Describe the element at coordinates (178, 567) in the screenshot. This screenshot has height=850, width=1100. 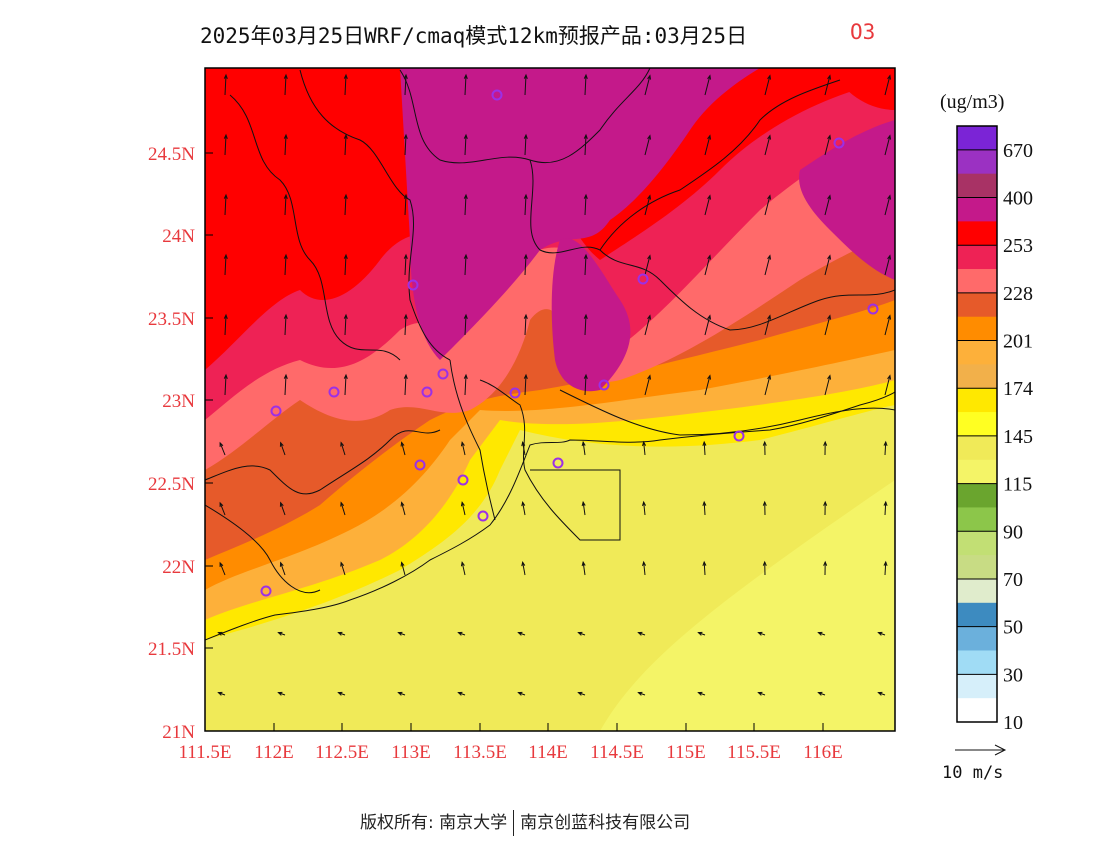
I see `lat-label: 22N` at that location.